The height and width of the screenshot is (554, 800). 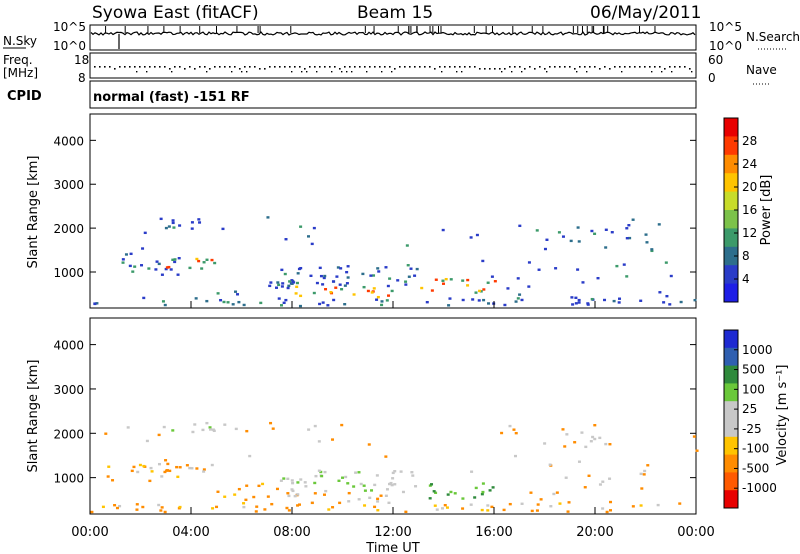 I want to click on power-colorbar-label: 4, so click(x=746, y=279).